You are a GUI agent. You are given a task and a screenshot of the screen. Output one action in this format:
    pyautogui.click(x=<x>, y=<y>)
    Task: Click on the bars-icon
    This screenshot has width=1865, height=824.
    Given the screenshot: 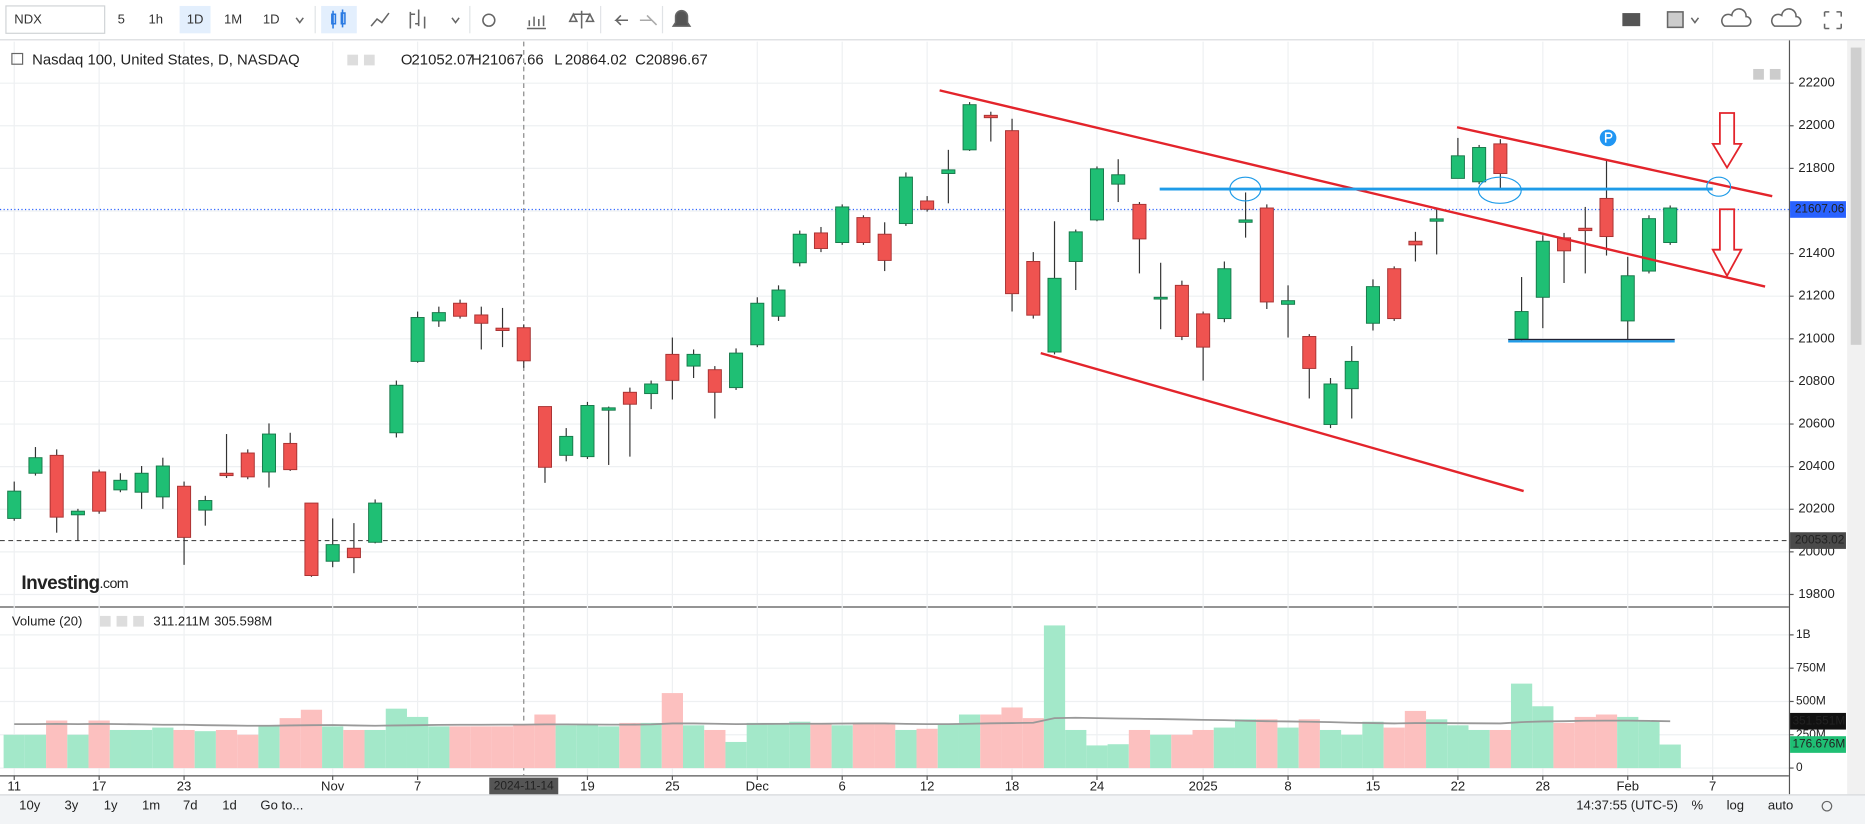 What is the action you would take?
    pyautogui.click(x=417, y=19)
    